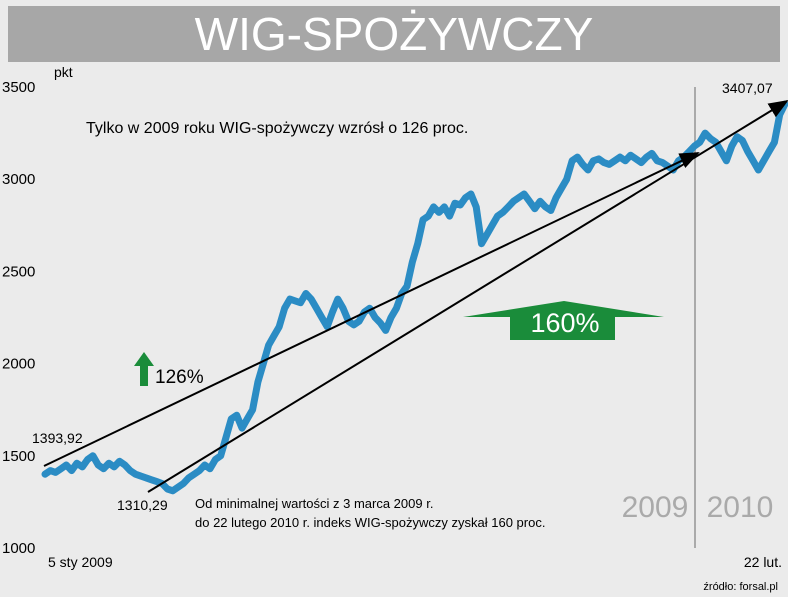  What do you see at coordinates (740, 587) in the screenshot?
I see `source-label: źródło: forsal.pl` at bounding box center [740, 587].